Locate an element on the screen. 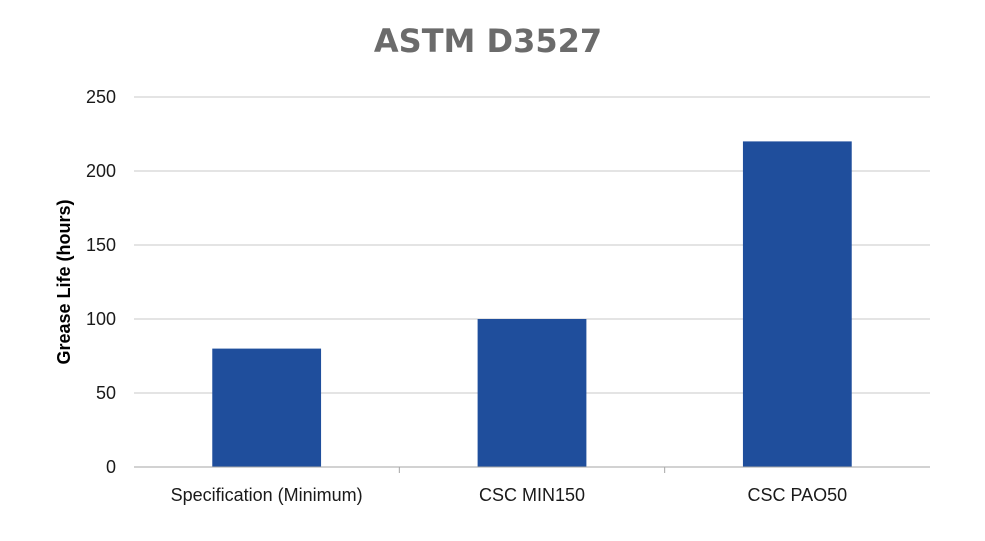 This screenshot has height=541, width=985. y-tick-label: 150 is located at coordinates (101, 245).